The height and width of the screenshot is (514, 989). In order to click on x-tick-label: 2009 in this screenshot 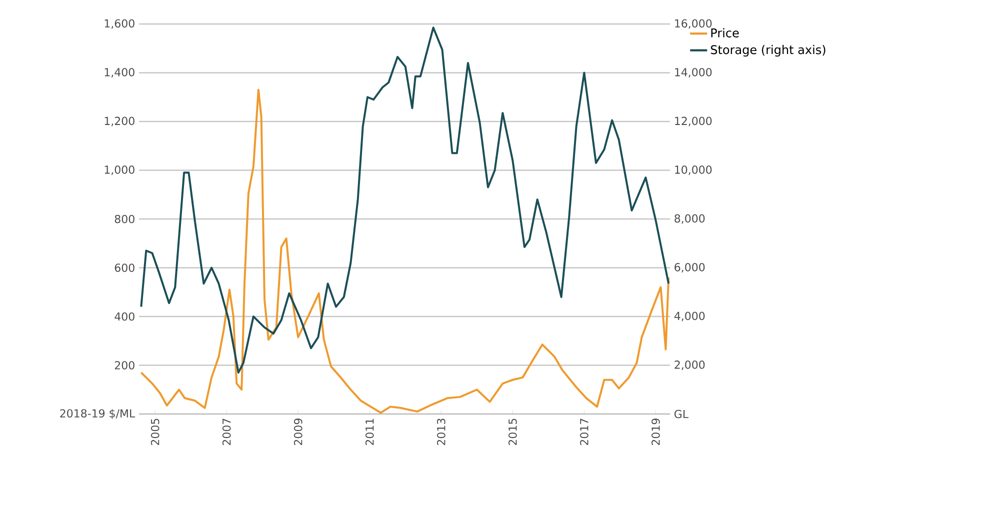, I will do `click(298, 432)`.